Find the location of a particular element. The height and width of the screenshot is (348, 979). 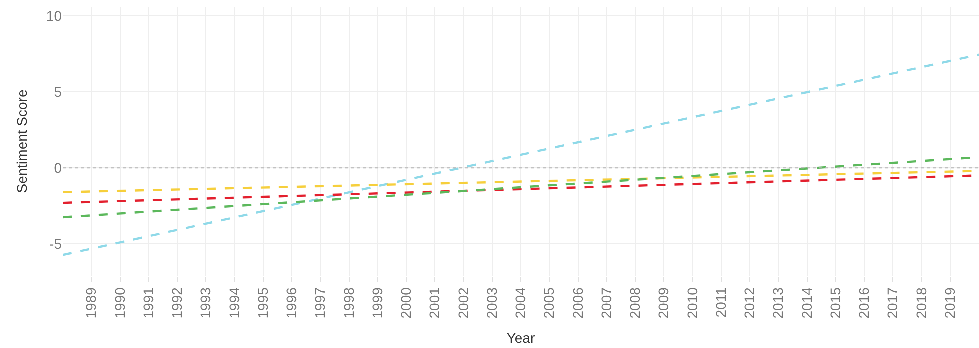

x-tick-label: 2001 is located at coordinates (434, 303).